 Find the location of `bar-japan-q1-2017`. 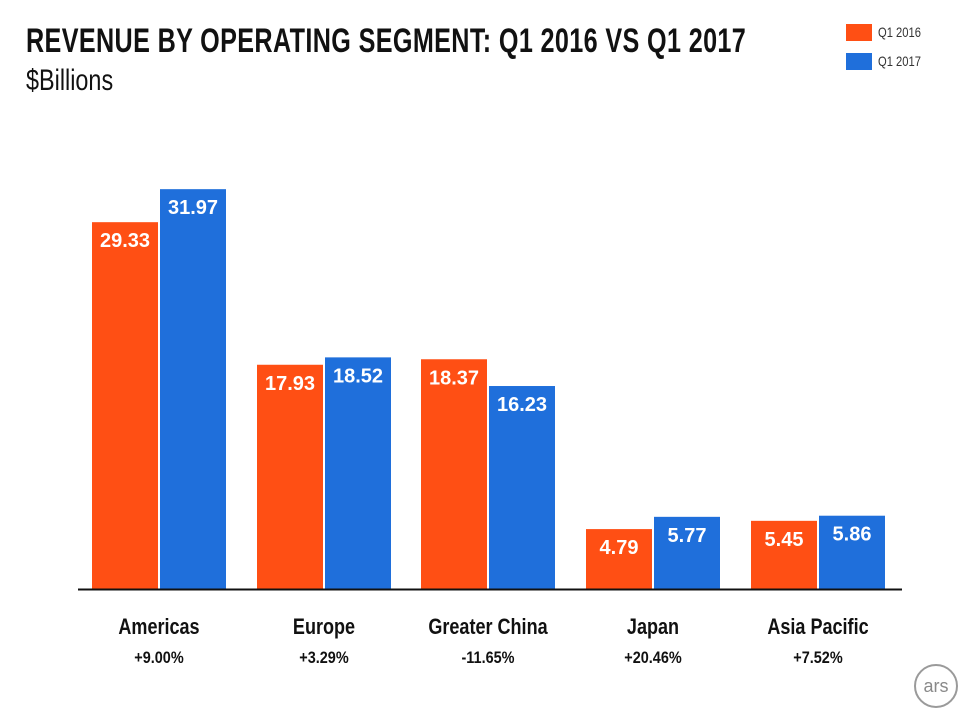

bar-japan-q1-2017 is located at coordinates (687, 552).